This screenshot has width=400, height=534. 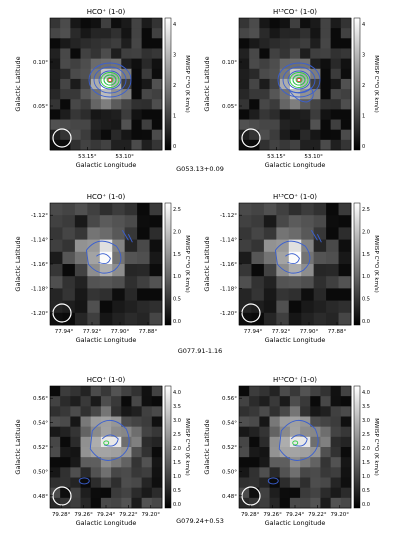 I want to click on contours, so click(x=299, y=82).